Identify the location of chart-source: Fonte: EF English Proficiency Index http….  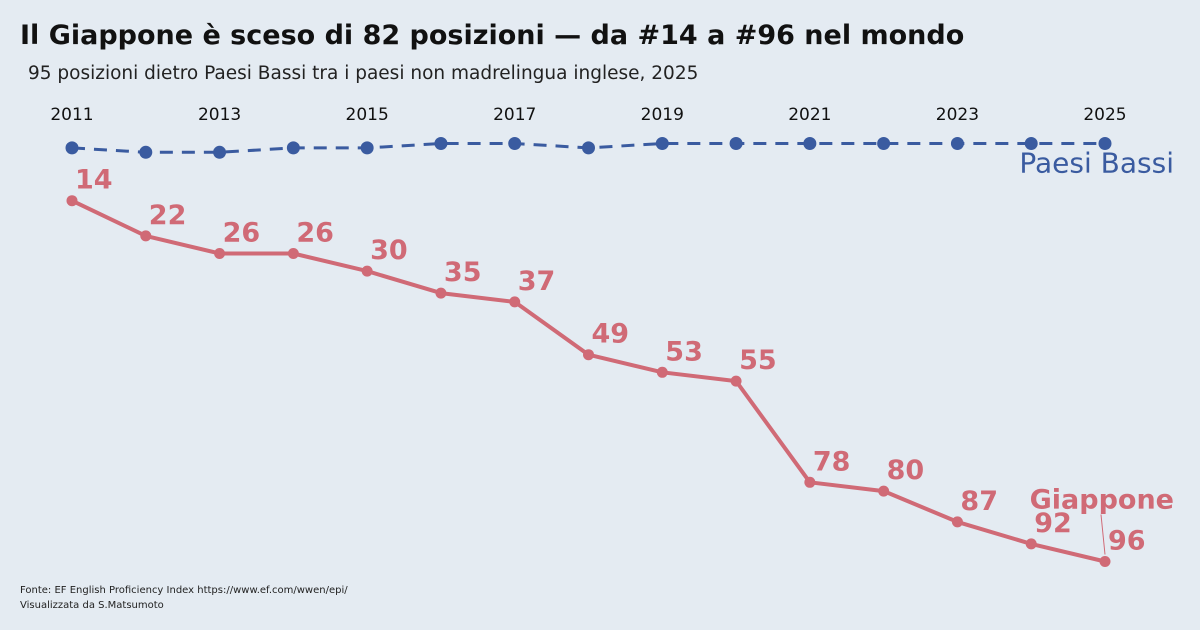
(184, 598).